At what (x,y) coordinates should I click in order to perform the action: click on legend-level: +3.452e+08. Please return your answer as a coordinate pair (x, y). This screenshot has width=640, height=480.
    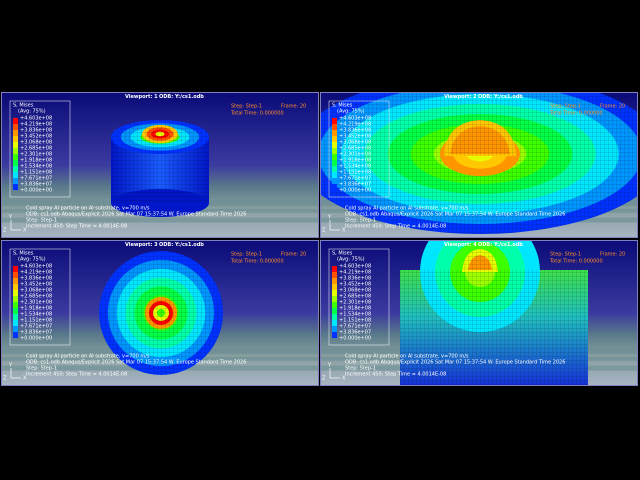
    Looking at the image, I should click on (355, 285).